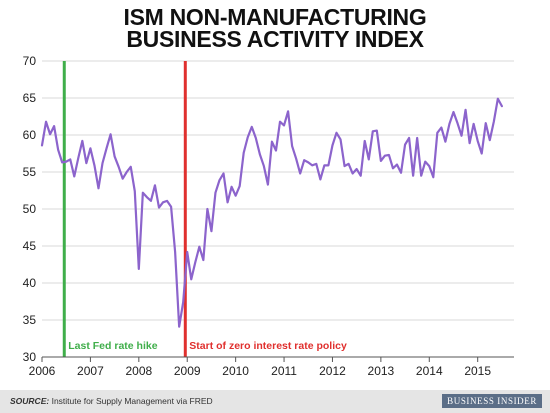 Image resolution: width=550 pixels, height=413 pixels. Describe the element at coordinates (275, 17) in the screenshot. I see `chart-title-line-1: ISM NON-MANUFACTURING` at that location.